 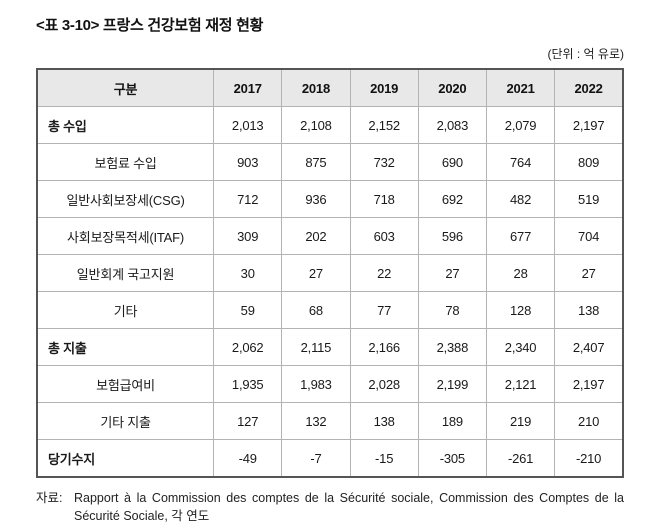 I want to click on header-cell-year: 2020, so click(x=452, y=87).